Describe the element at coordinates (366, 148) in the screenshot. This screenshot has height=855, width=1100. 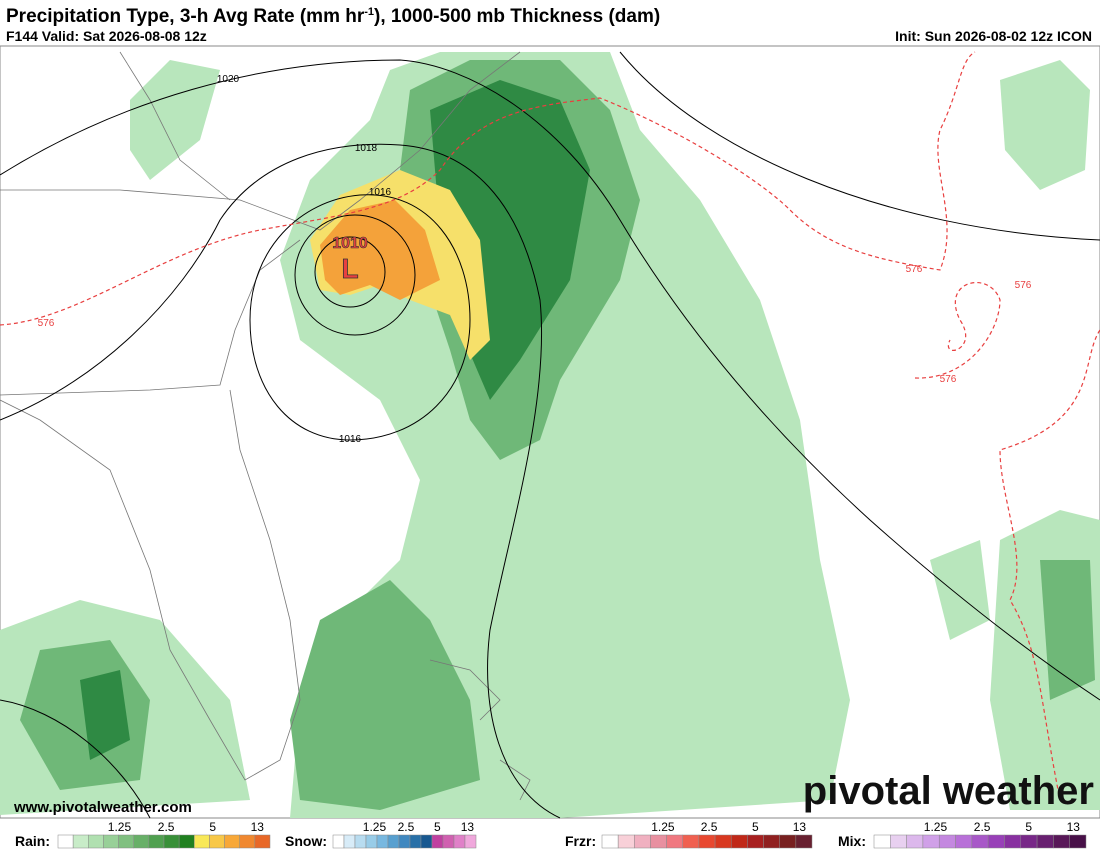
I see `isobar-label: 1018` at that location.